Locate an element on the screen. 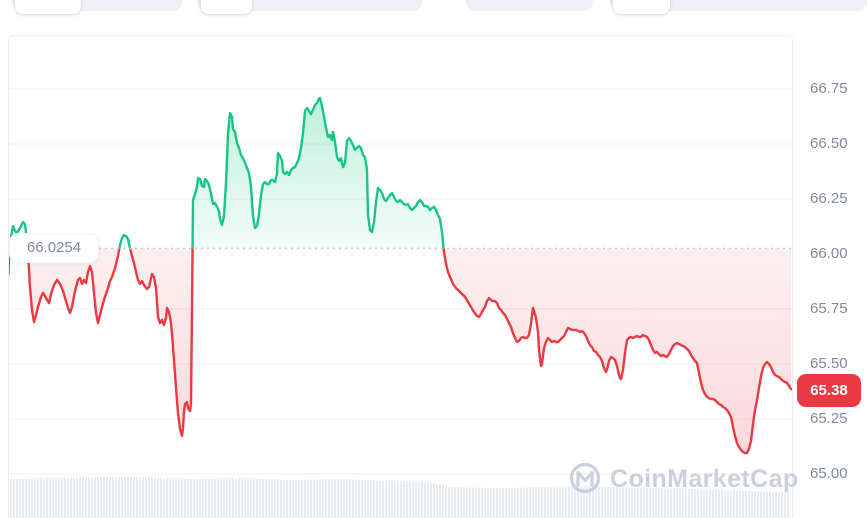  y-axis-label: 66.00 is located at coordinates (829, 253).